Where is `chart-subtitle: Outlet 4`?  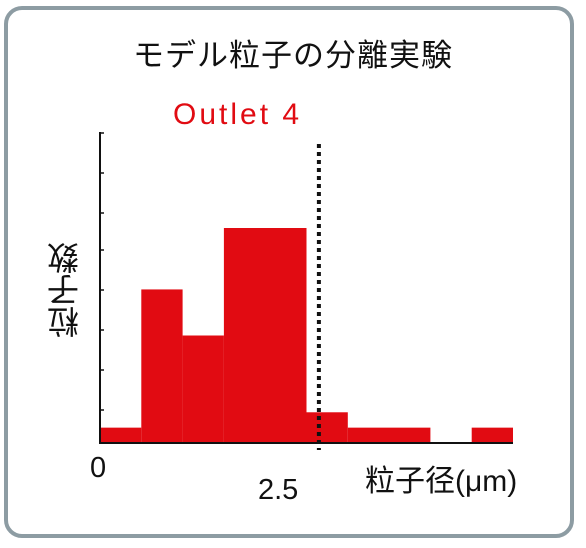
chart-subtitle: Outlet 4 is located at coordinates (238, 114).